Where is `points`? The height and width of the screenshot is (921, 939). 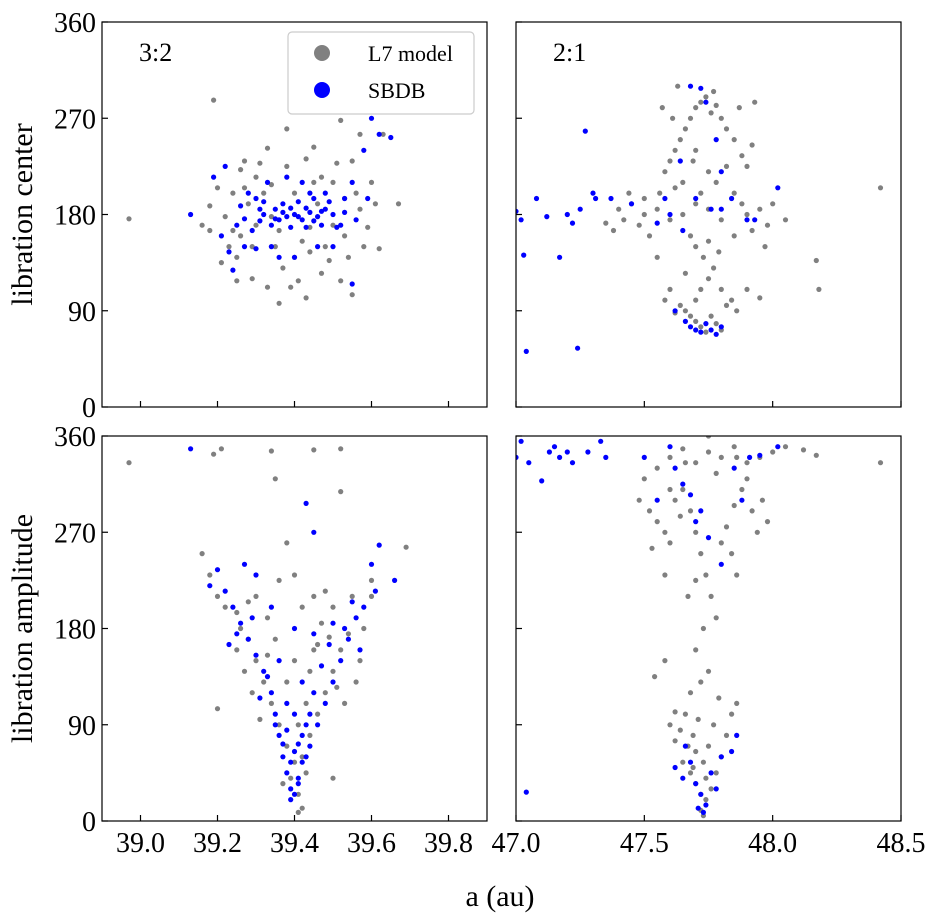
points is located at coordinates (267, 631).